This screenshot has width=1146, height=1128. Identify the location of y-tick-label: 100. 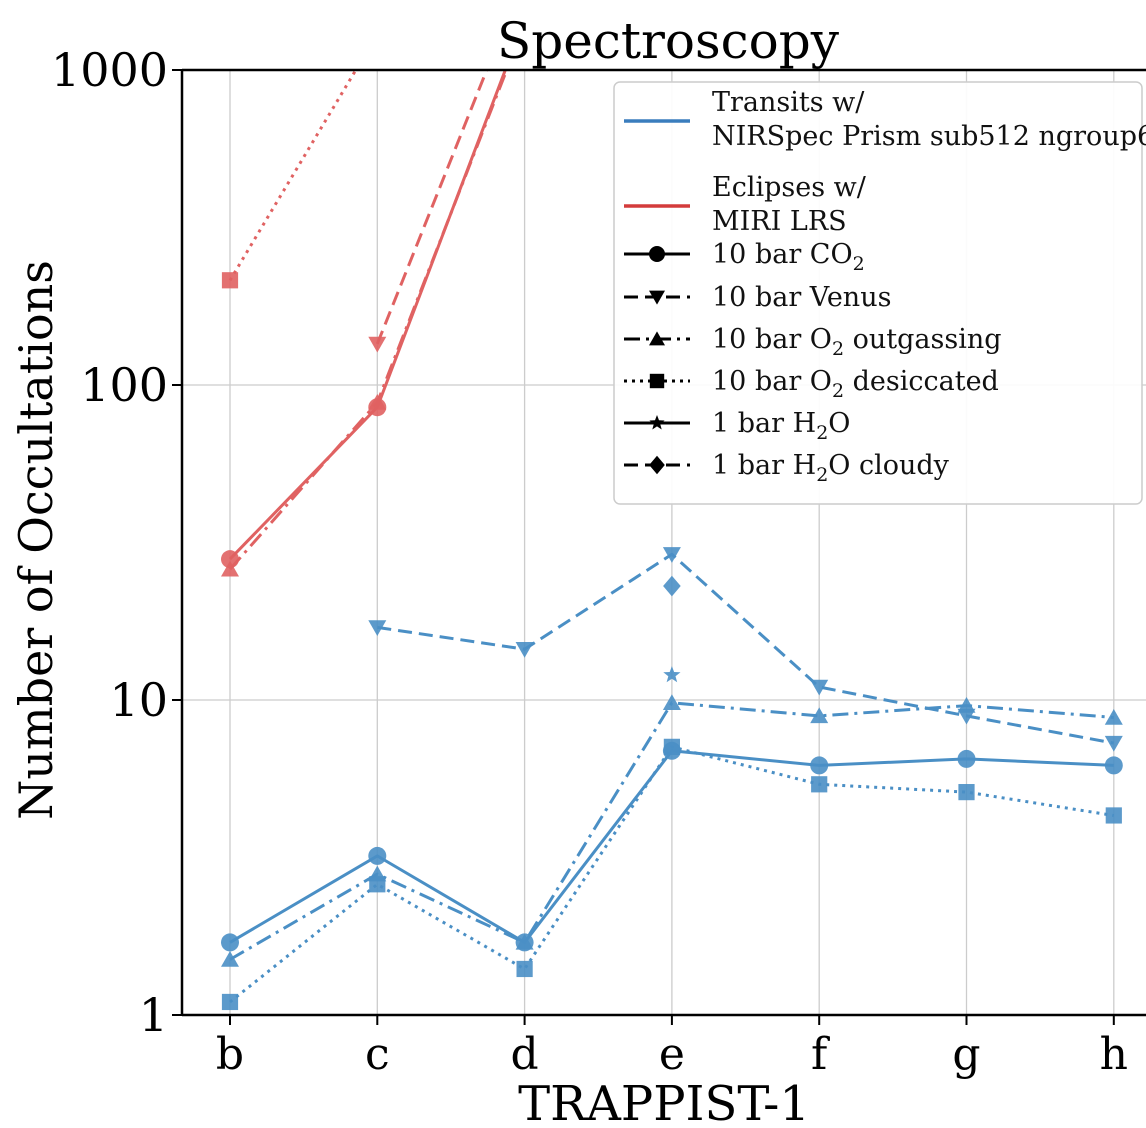
(124, 385).